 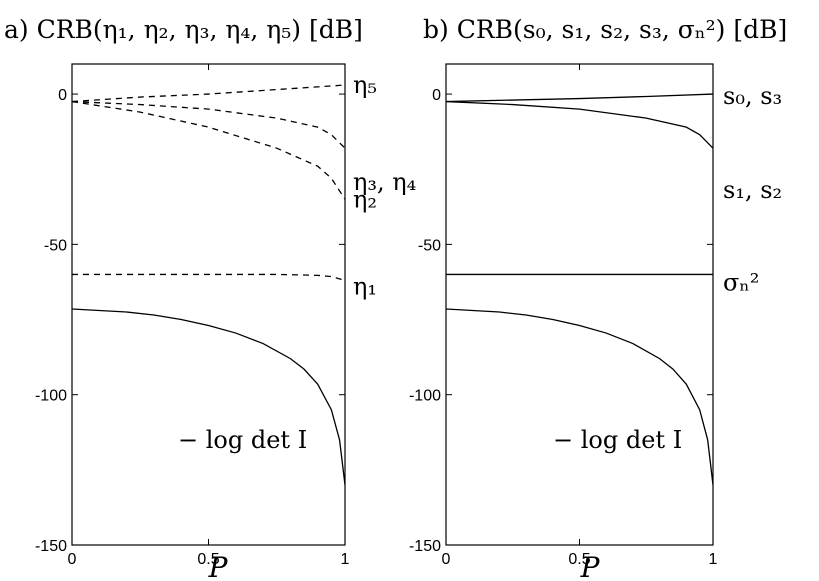 What do you see at coordinates (384, 182) in the screenshot?
I see `panel-a-series-annotation: η₃, η₄` at bounding box center [384, 182].